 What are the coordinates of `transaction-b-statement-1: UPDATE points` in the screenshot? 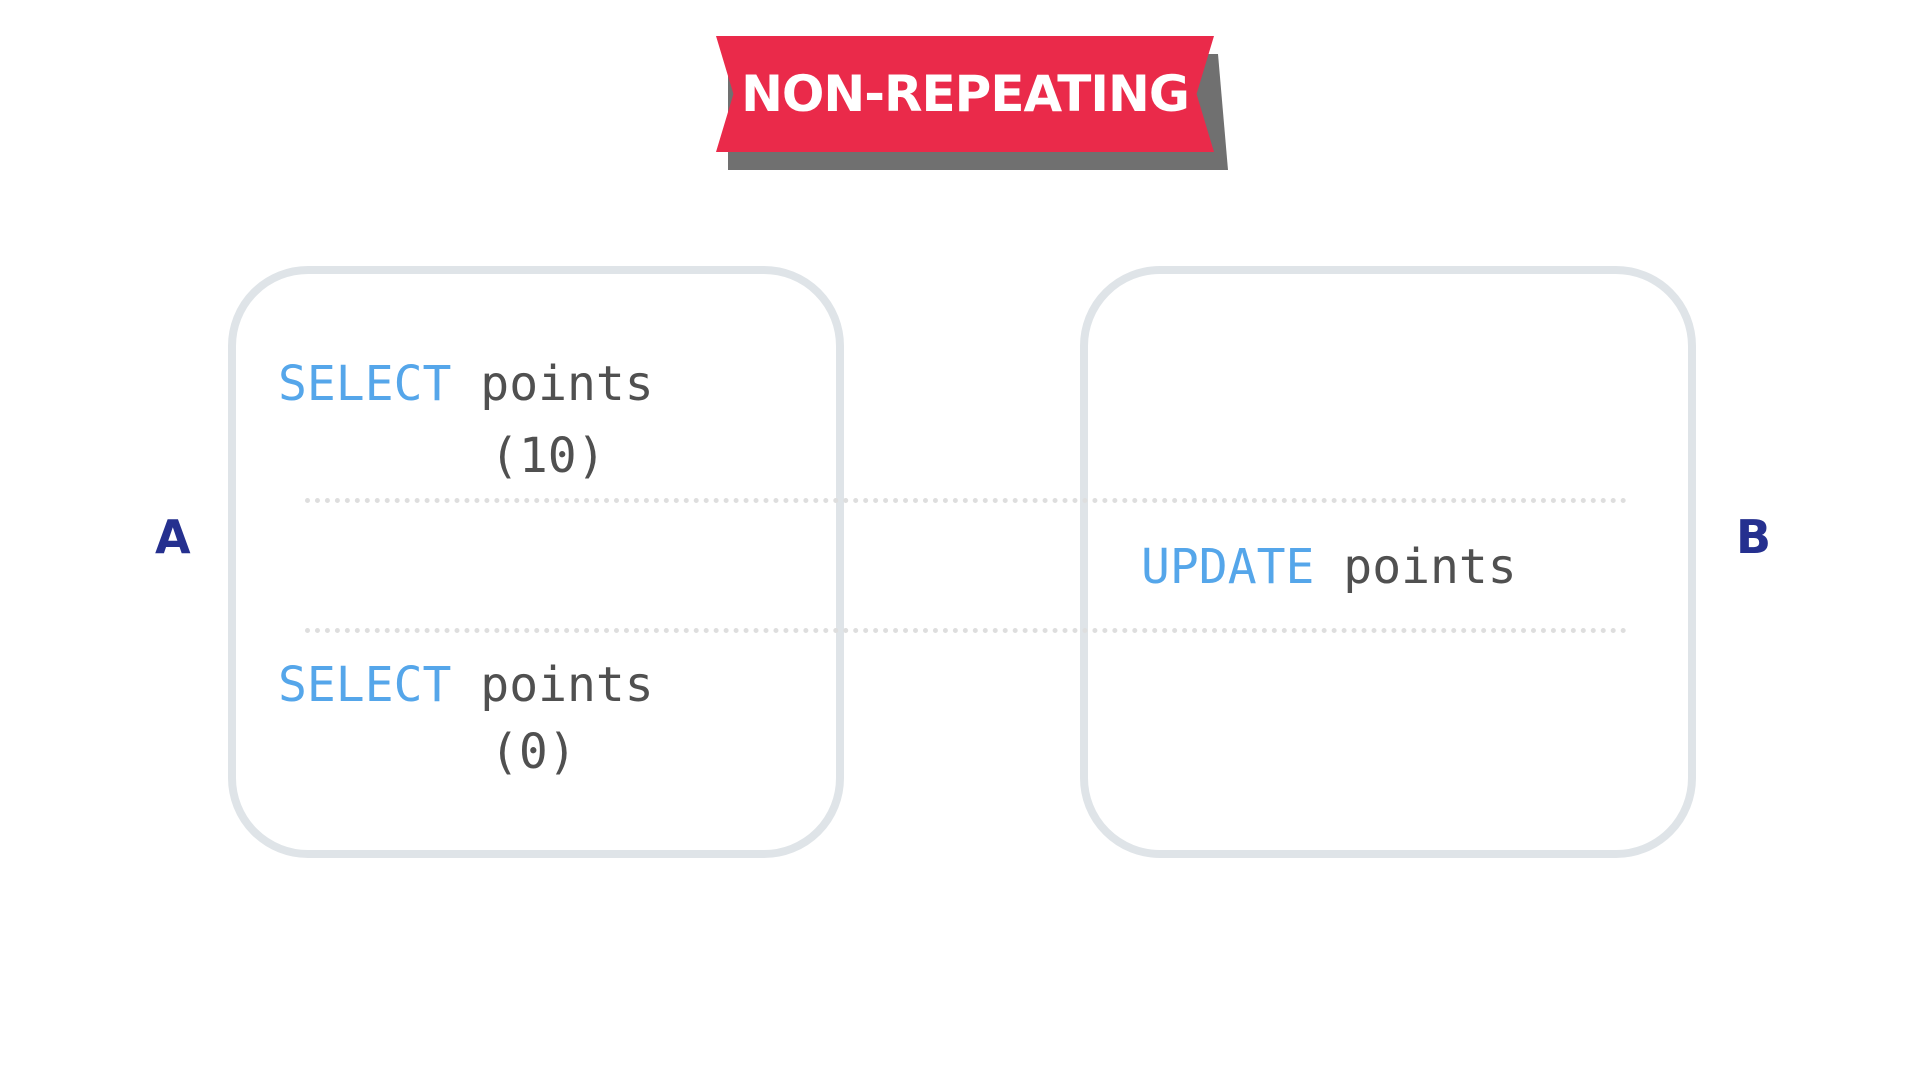 It's located at (1329, 567).